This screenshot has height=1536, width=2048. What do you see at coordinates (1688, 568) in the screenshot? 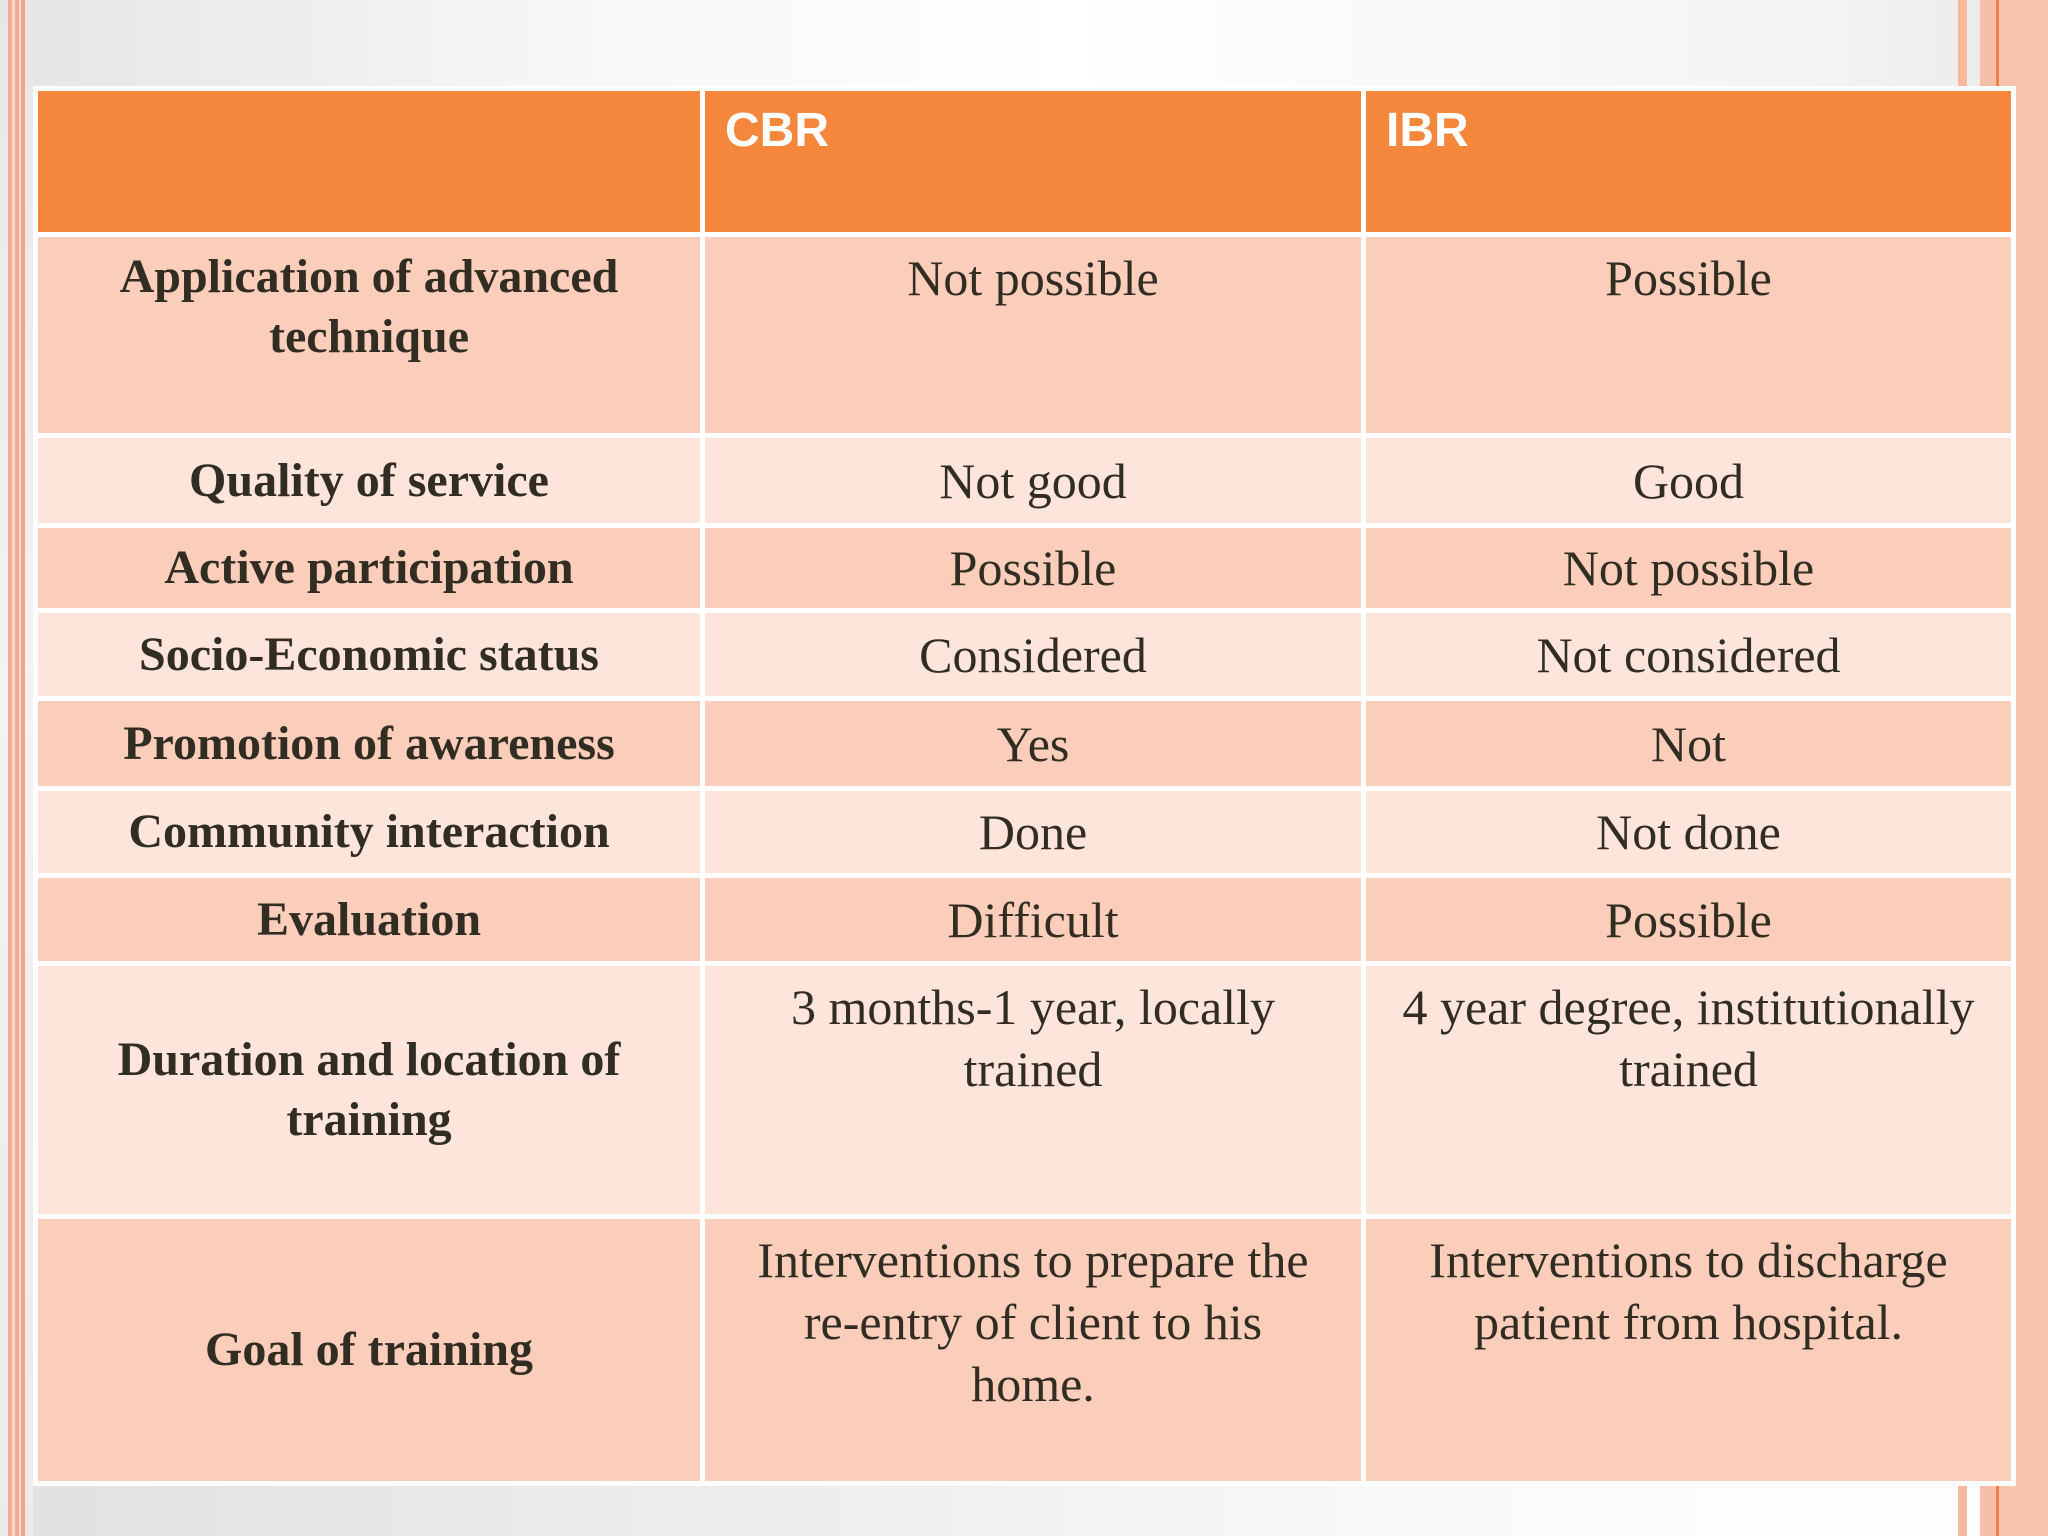
I see `ibr-cell: Not possible` at bounding box center [1688, 568].